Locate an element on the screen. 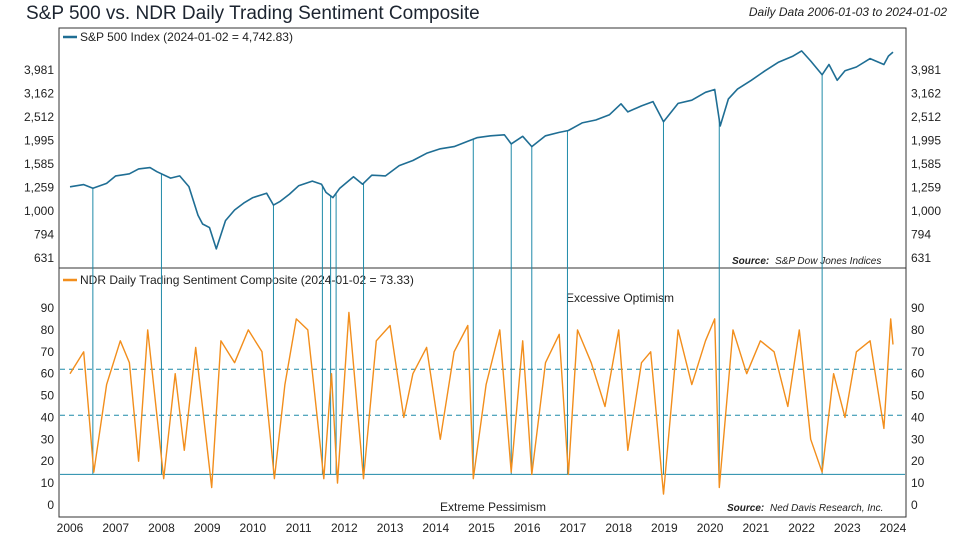 The height and width of the screenshot is (542, 957). sentiment-right-tick-label: 60 is located at coordinates (918, 374).